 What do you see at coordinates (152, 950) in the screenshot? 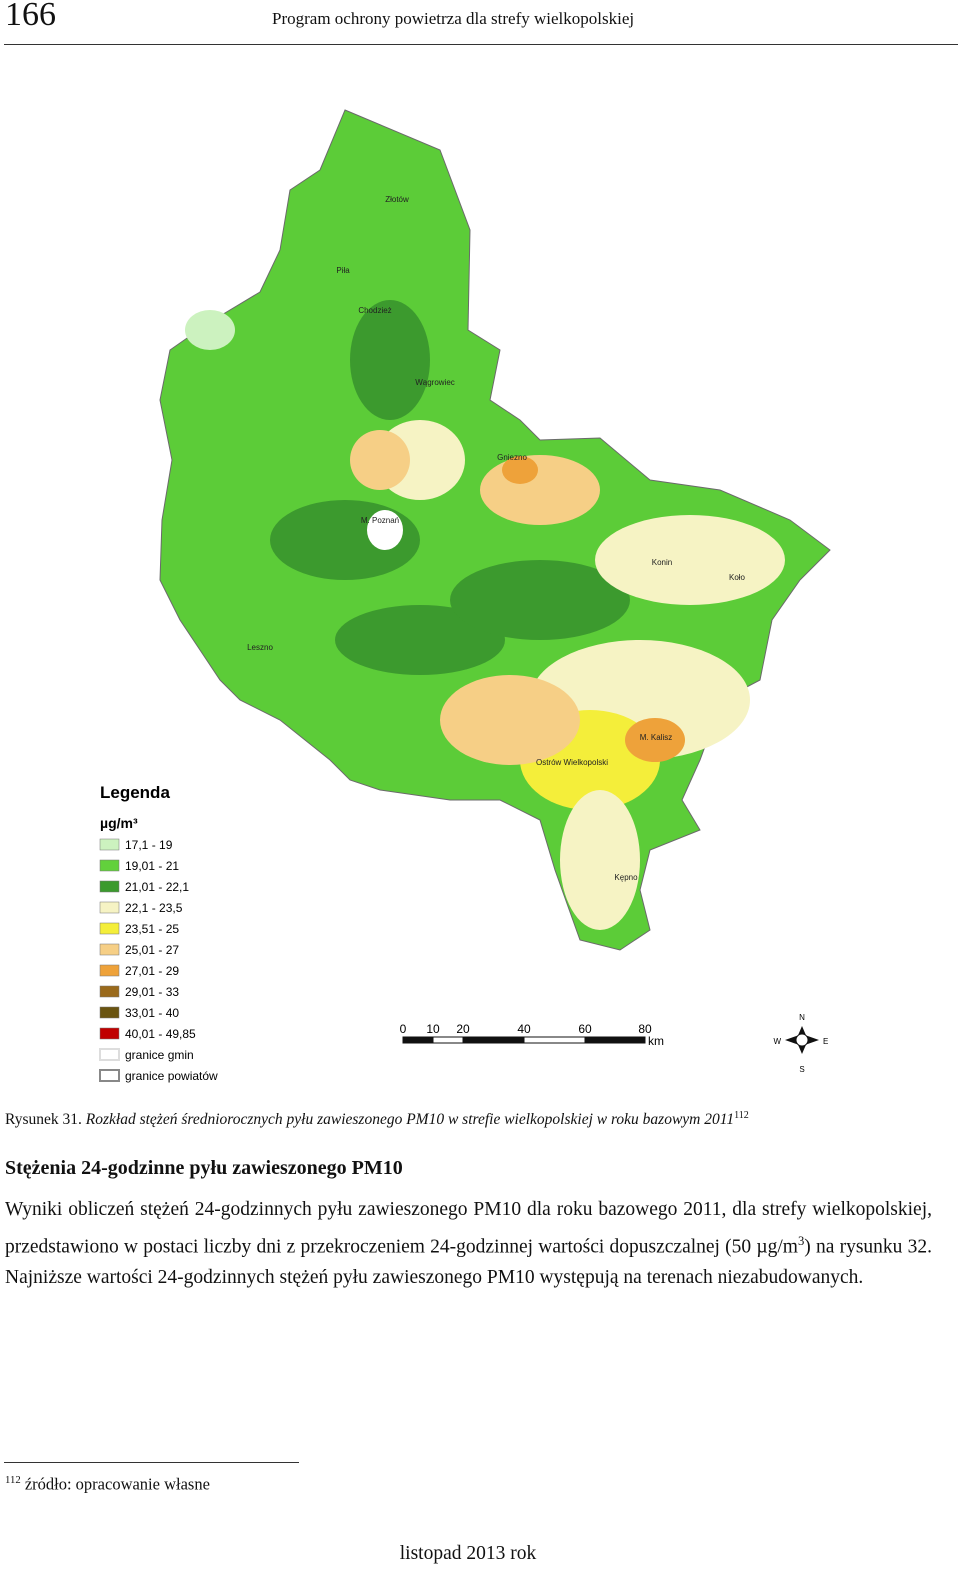
I see `legend-label: 25,01 - 27` at bounding box center [152, 950].